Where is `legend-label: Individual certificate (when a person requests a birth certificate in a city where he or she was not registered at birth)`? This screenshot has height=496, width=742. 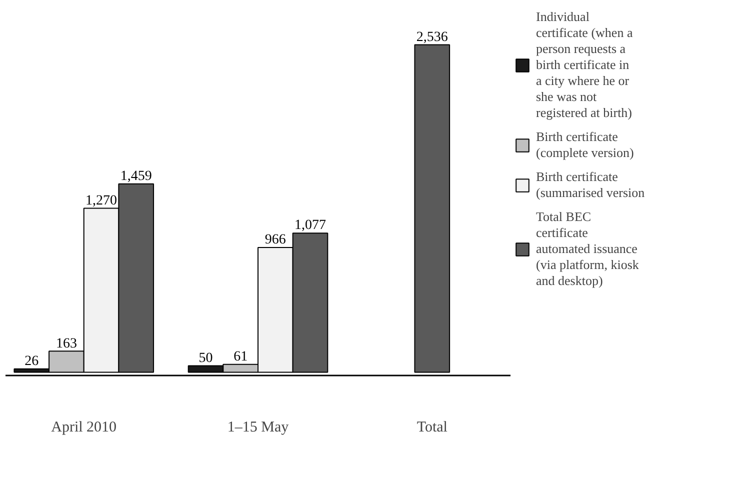 legend-label: Individual certificate (when a person requests a birth certificate in a city where he or she was not registered at birth) is located at coordinates (584, 65).